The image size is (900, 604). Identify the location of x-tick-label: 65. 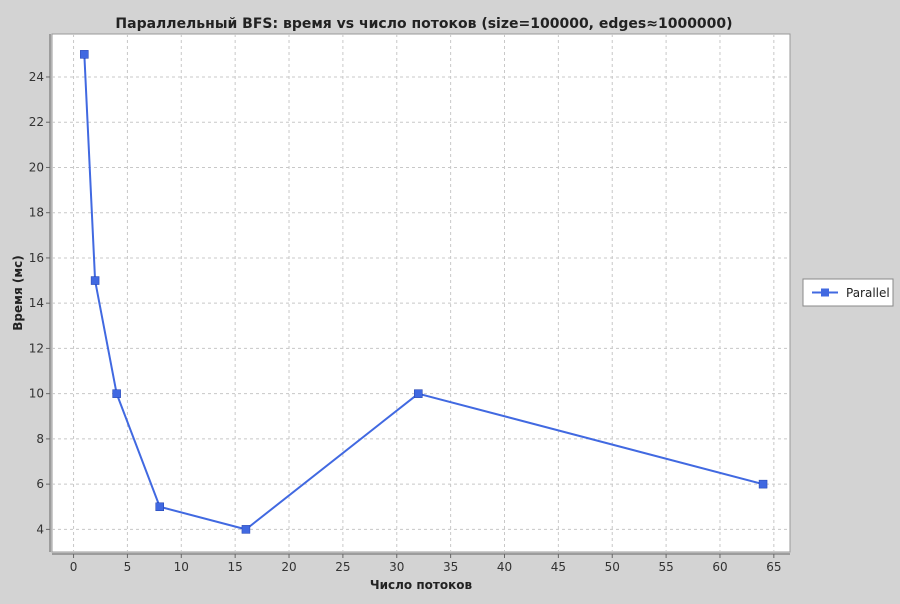
(773, 567).